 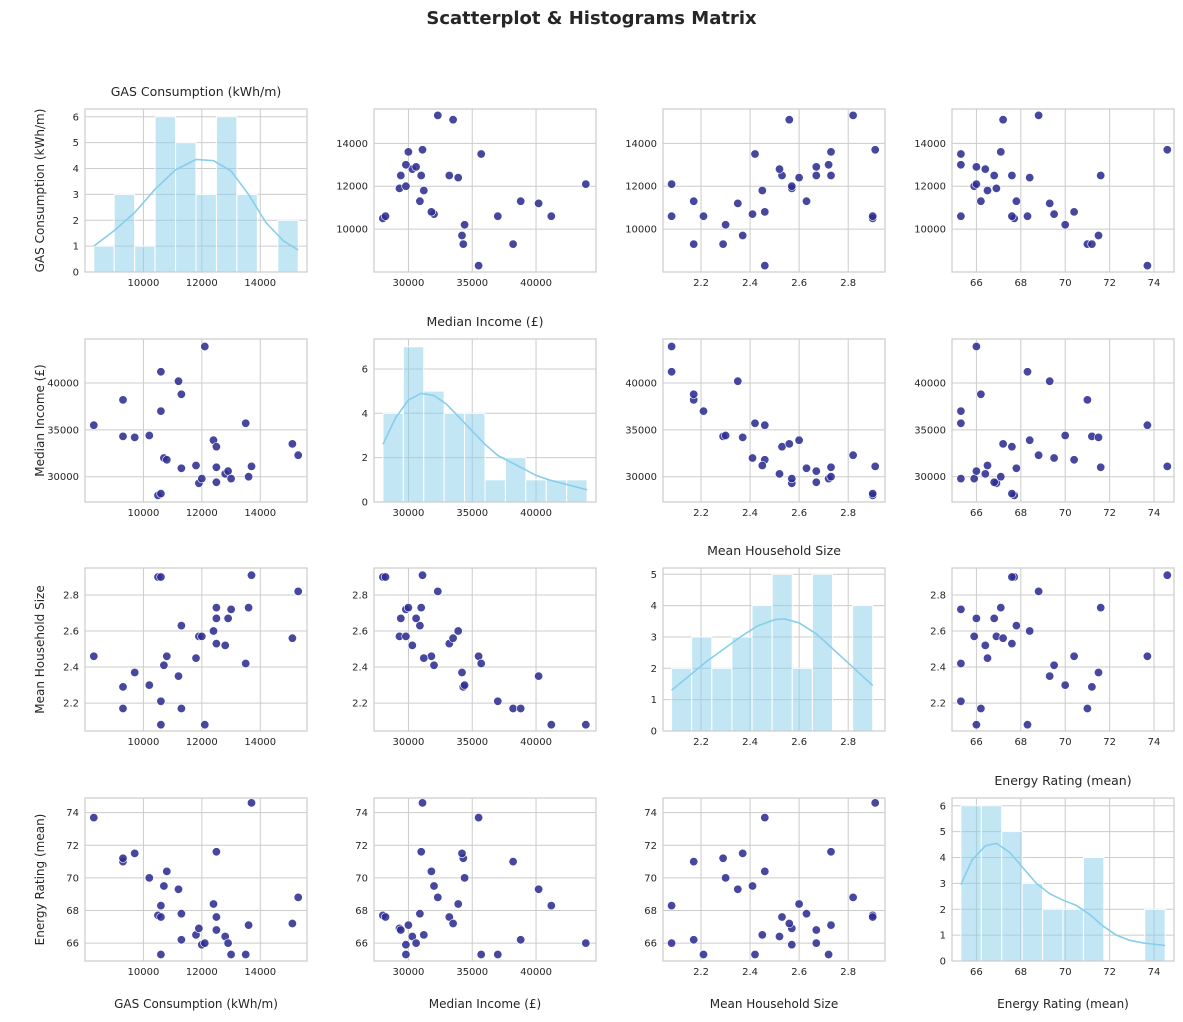 I want to click on y-tick-label: 1, so click(x=654, y=700).